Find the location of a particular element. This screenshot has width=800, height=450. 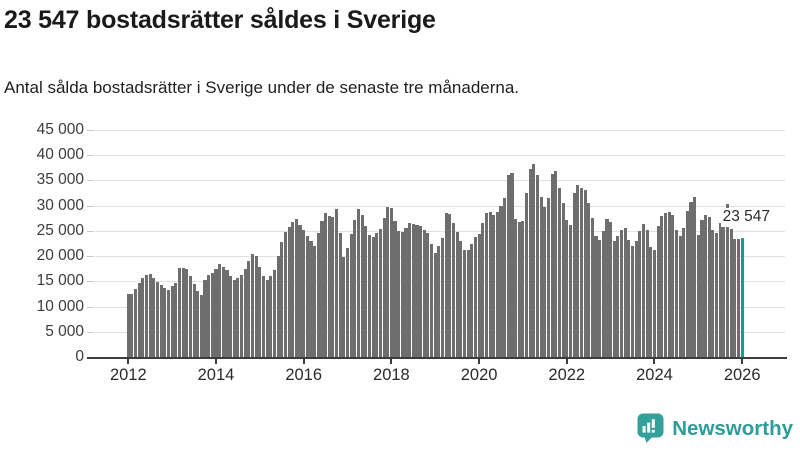

x-axis-label: 2020 is located at coordinates (479, 375).